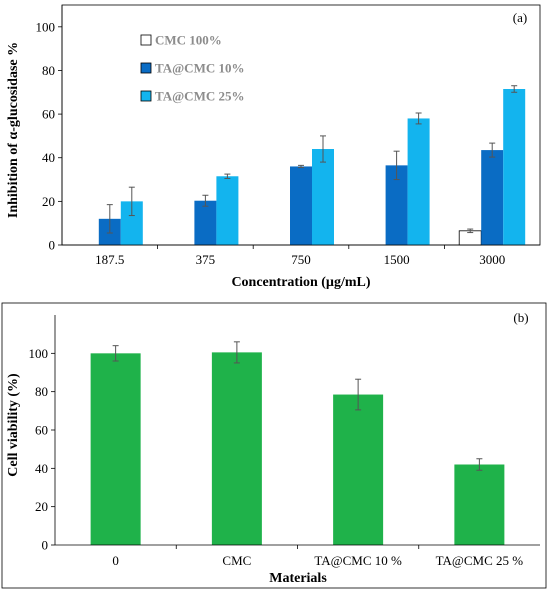 Image resolution: width=550 pixels, height=590 pixels. What do you see at coordinates (115, 560) in the screenshot?
I see `x-tick-label: 0` at bounding box center [115, 560].